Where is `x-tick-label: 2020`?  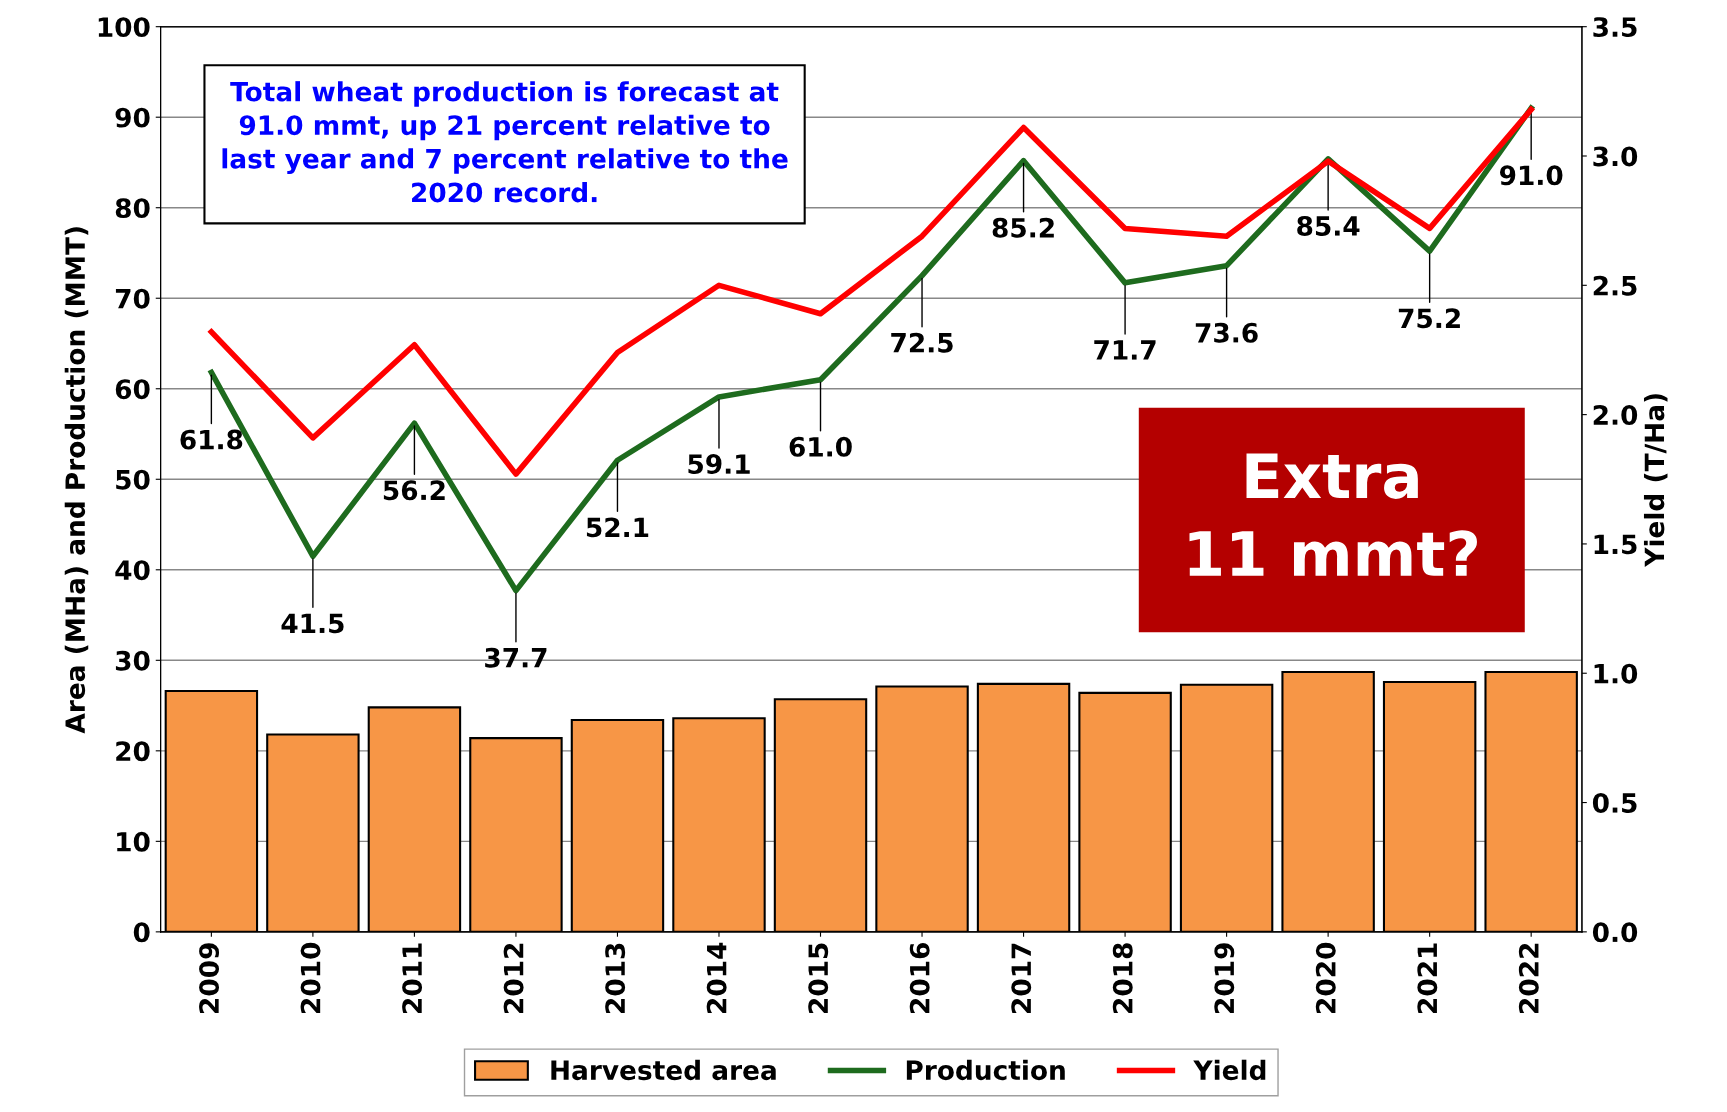 x-tick-label: 2020 is located at coordinates (1325, 977).